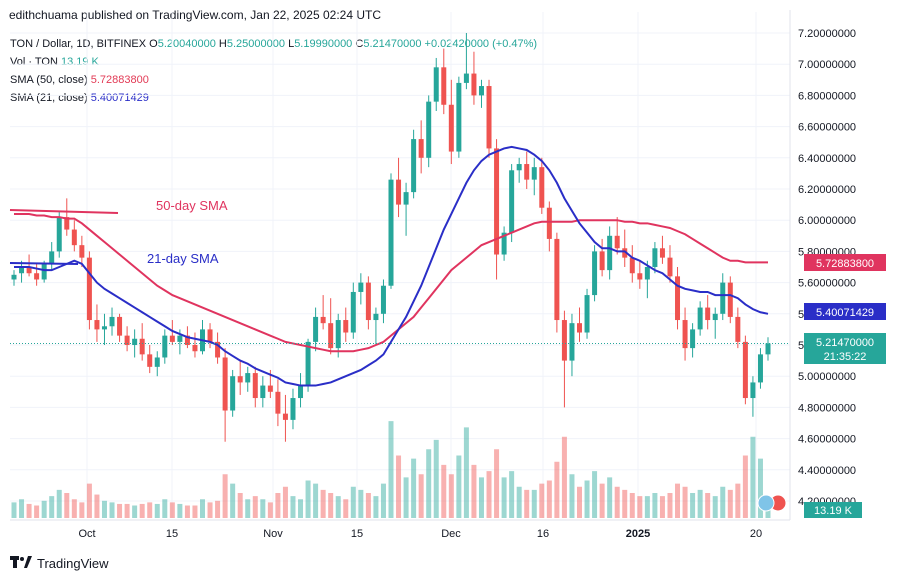  I want to click on price-axis-tick: 6.00000000, so click(827, 221).